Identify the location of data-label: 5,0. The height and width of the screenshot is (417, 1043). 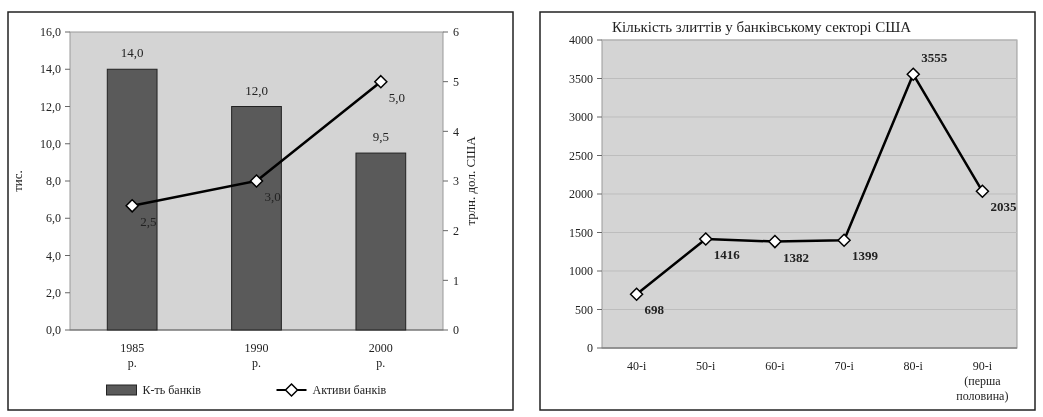
(397, 97).